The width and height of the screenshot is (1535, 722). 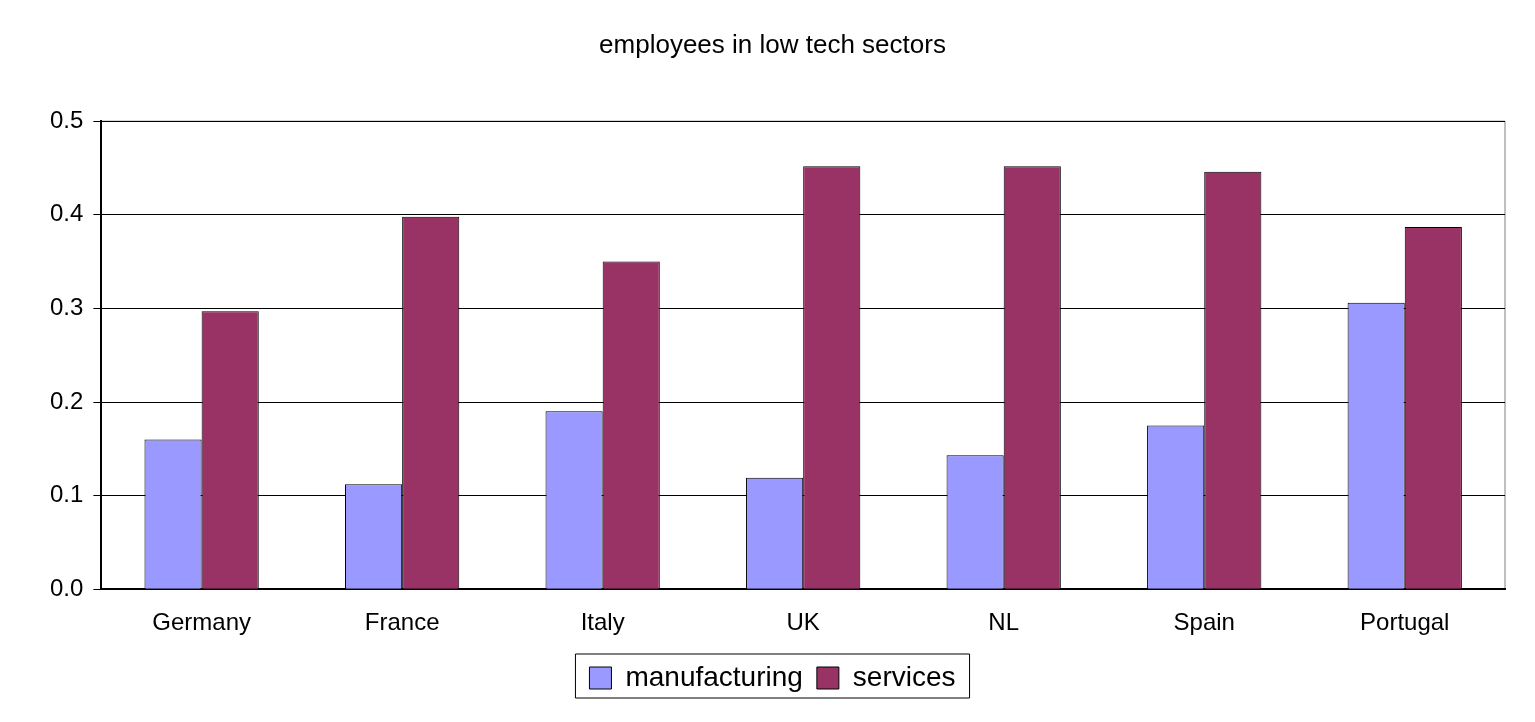 I want to click on chart-title: employees in low tech sectors, so click(x=772, y=43).